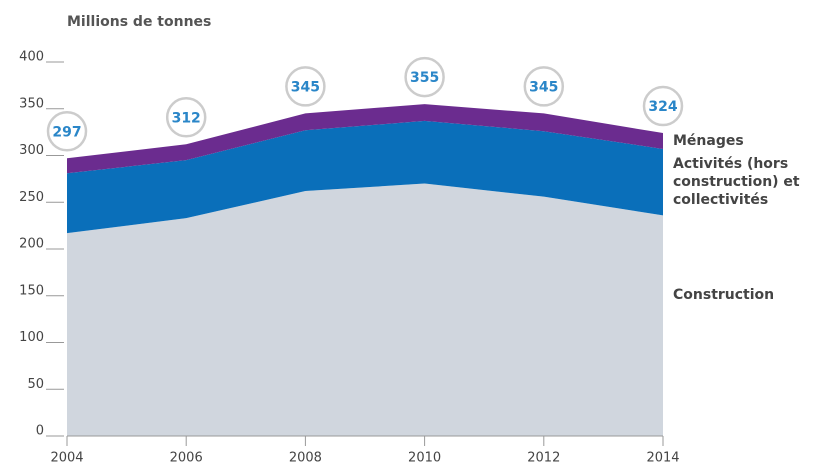 This screenshot has height=467, width=830. Describe the element at coordinates (305, 458) in the screenshot. I see `x-tick-label: 2008` at that location.